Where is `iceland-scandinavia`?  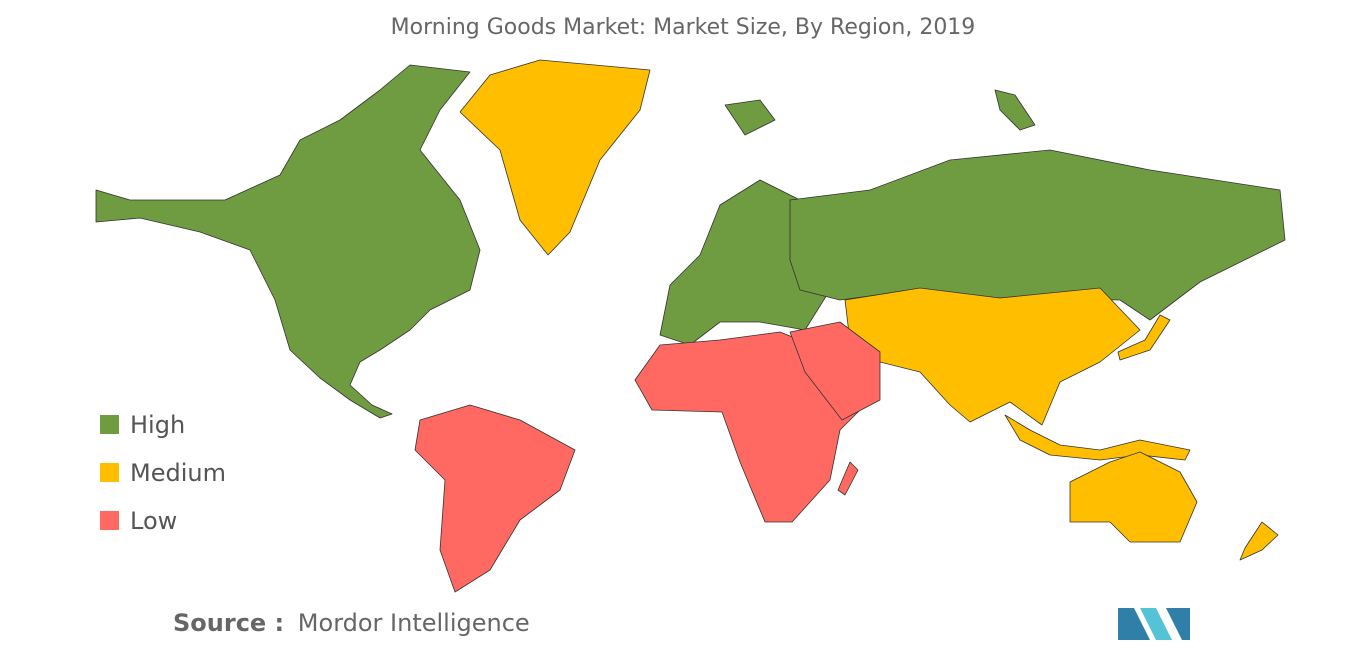
iceland-scandinavia is located at coordinates (750, 117).